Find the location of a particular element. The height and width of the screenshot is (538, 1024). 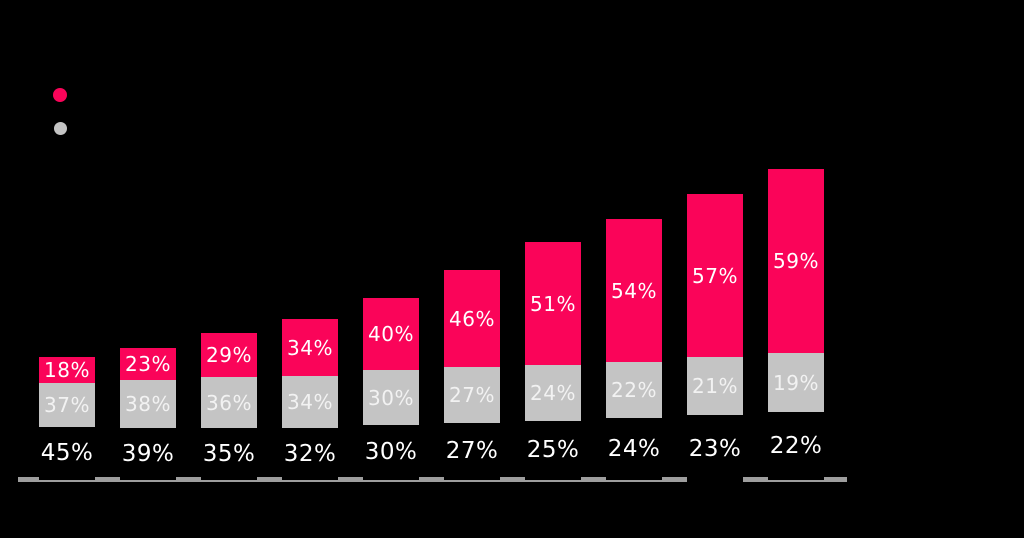

stacked-bar-4: 34% 34% 32% is located at coordinates (310, 399).